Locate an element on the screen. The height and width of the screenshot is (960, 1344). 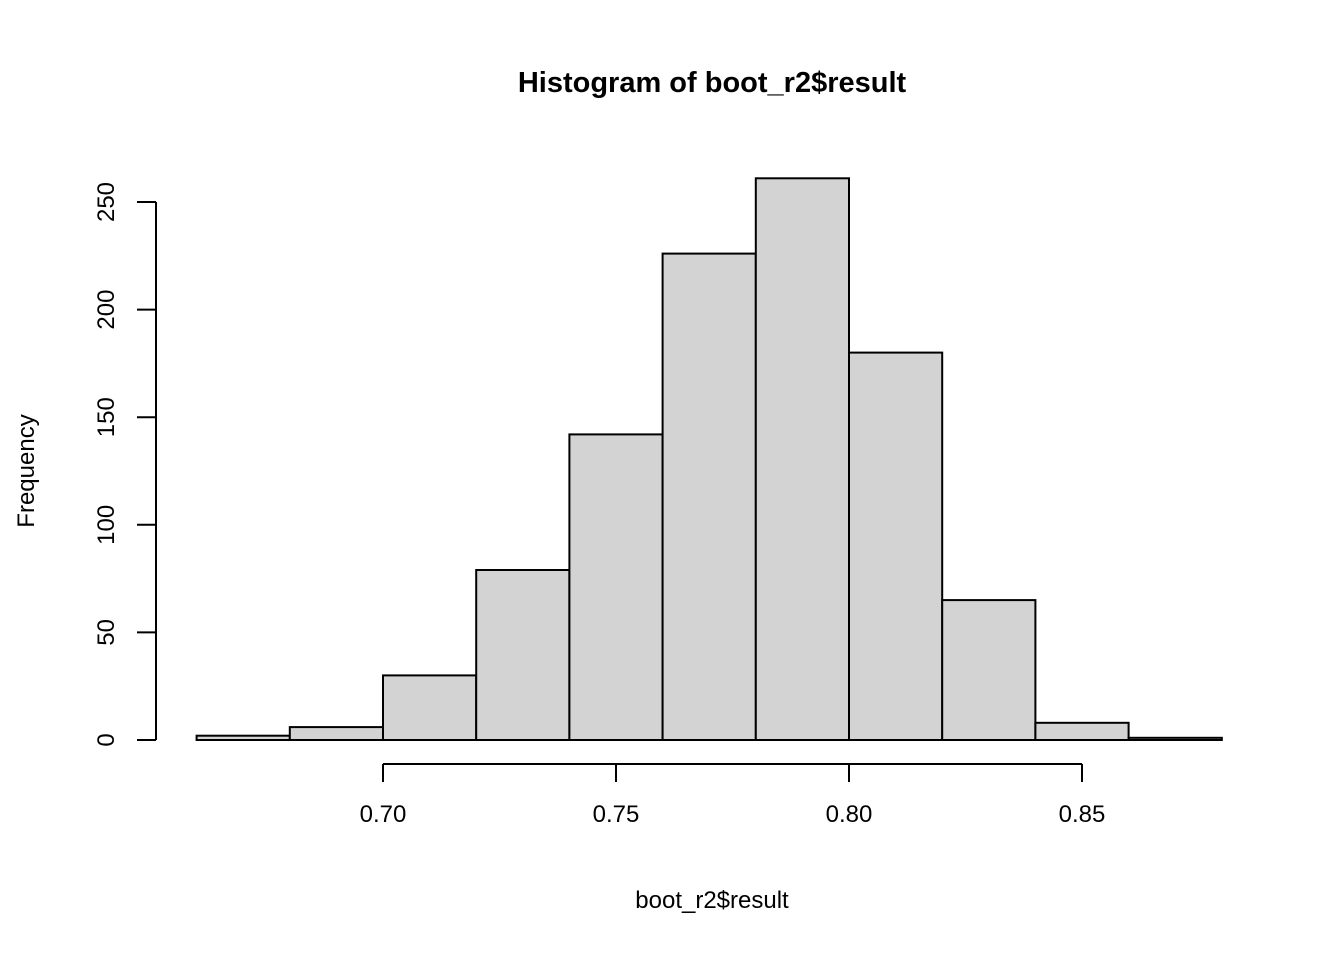
y-tick-label: 0 is located at coordinates (106, 739).